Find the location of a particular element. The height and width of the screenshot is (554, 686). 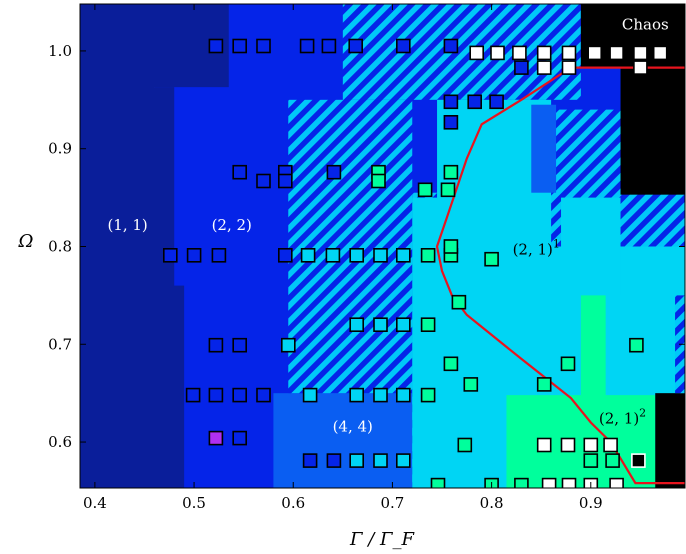

y-tick-label: 0.8 is located at coordinates (60, 246).